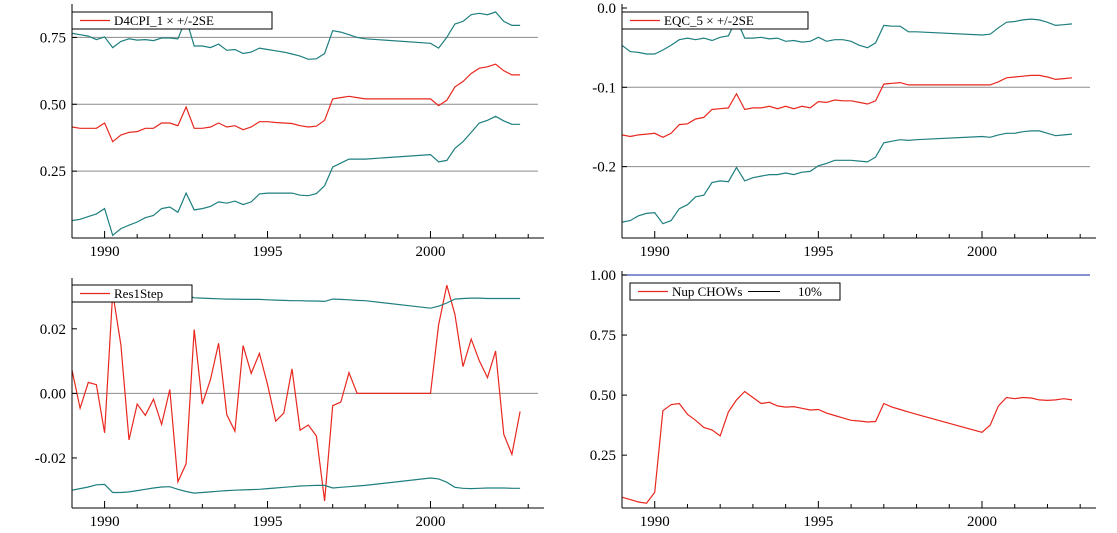 The height and width of the screenshot is (533, 1117). Describe the element at coordinates (606, 9) in the screenshot. I see `y-tick-label: 0.0` at that location.